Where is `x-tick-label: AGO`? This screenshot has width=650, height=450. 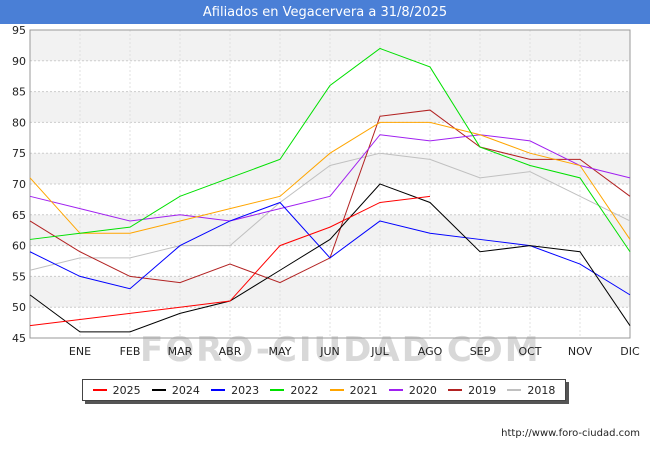 x-tick-label: AGO is located at coordinates (430, 351).